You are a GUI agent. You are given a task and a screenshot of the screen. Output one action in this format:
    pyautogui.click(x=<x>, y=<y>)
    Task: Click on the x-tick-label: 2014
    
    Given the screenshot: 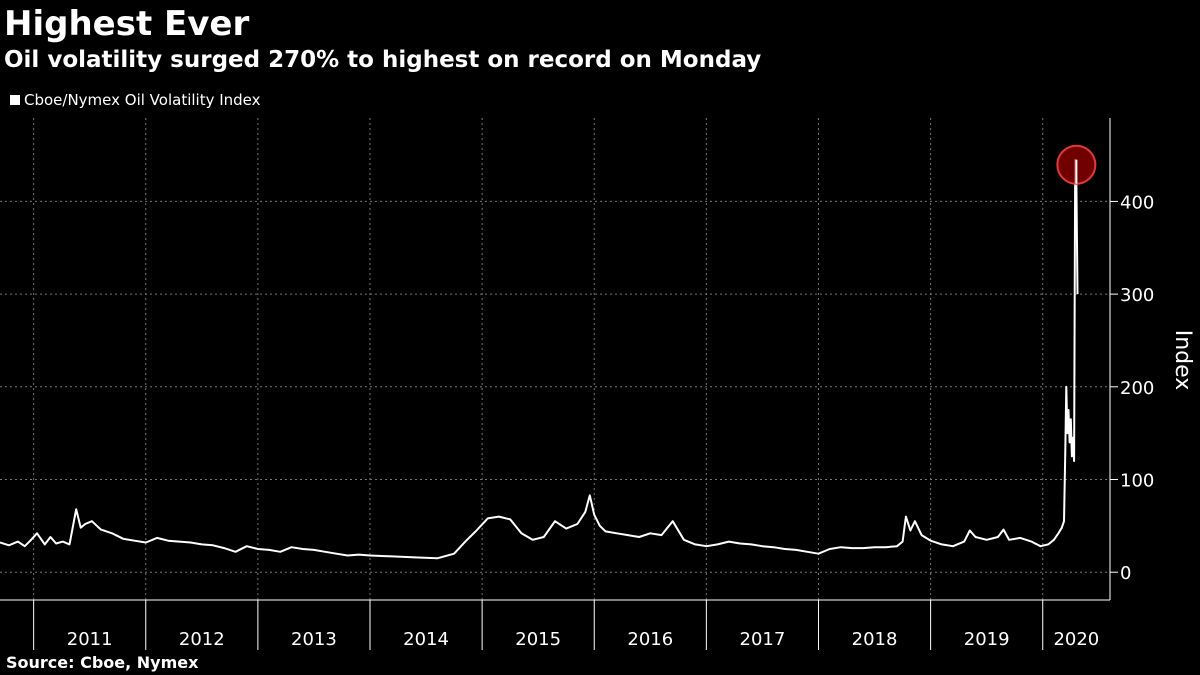 What is the action you would take?
    pyautogui.click(x=426, y=639)
    